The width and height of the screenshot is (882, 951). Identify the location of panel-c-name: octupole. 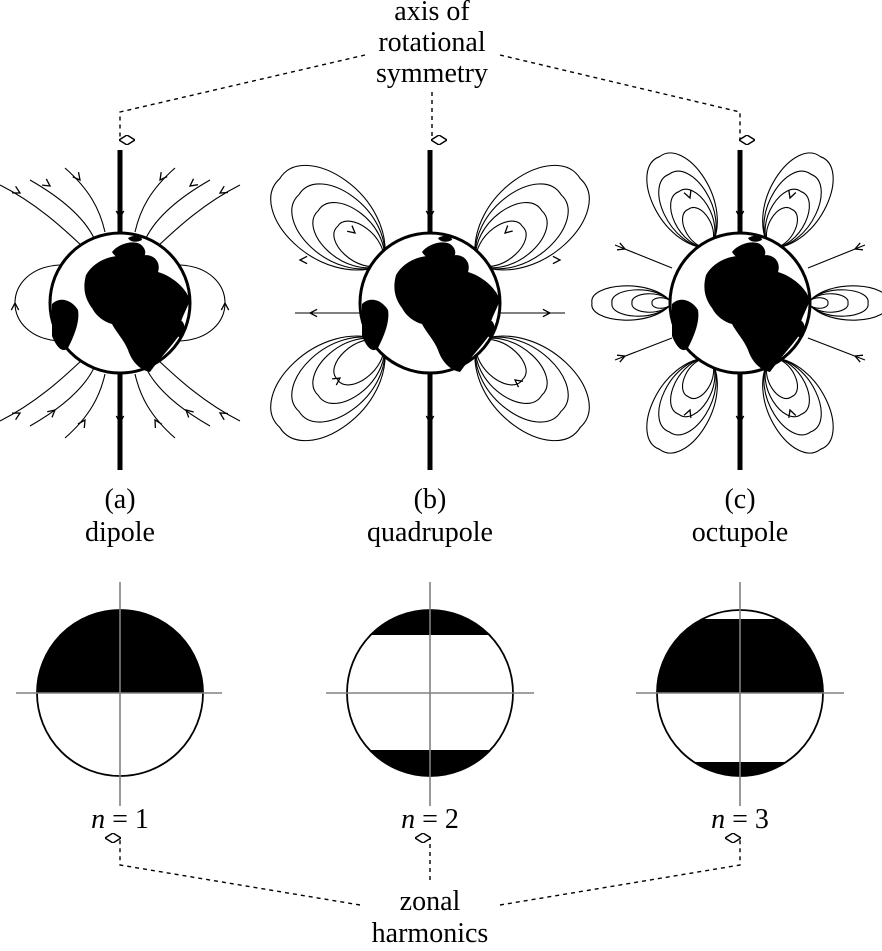
(740, 532).